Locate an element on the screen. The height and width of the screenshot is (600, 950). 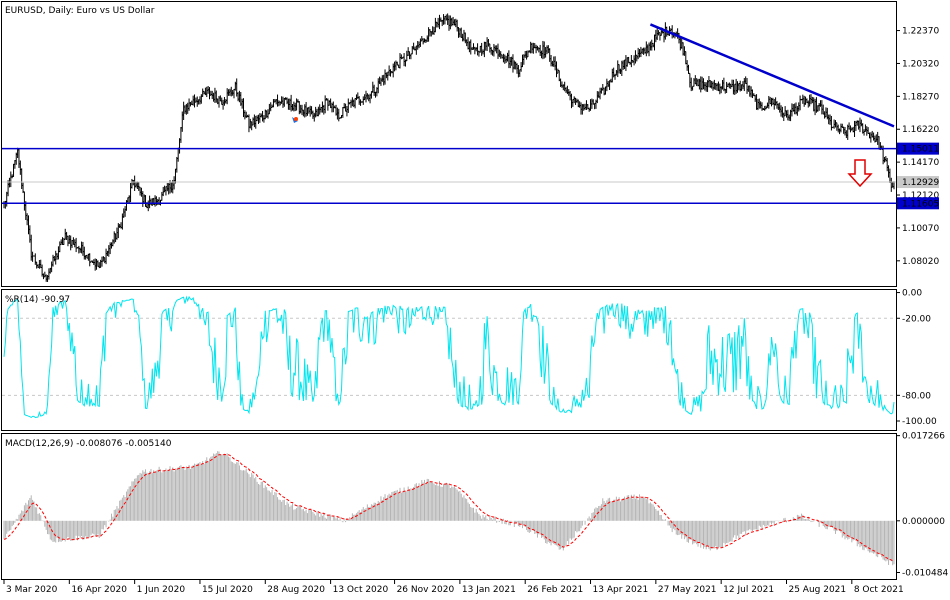
time-tick-label: 13 Oct 2020 is located at coordinates (361, 590).